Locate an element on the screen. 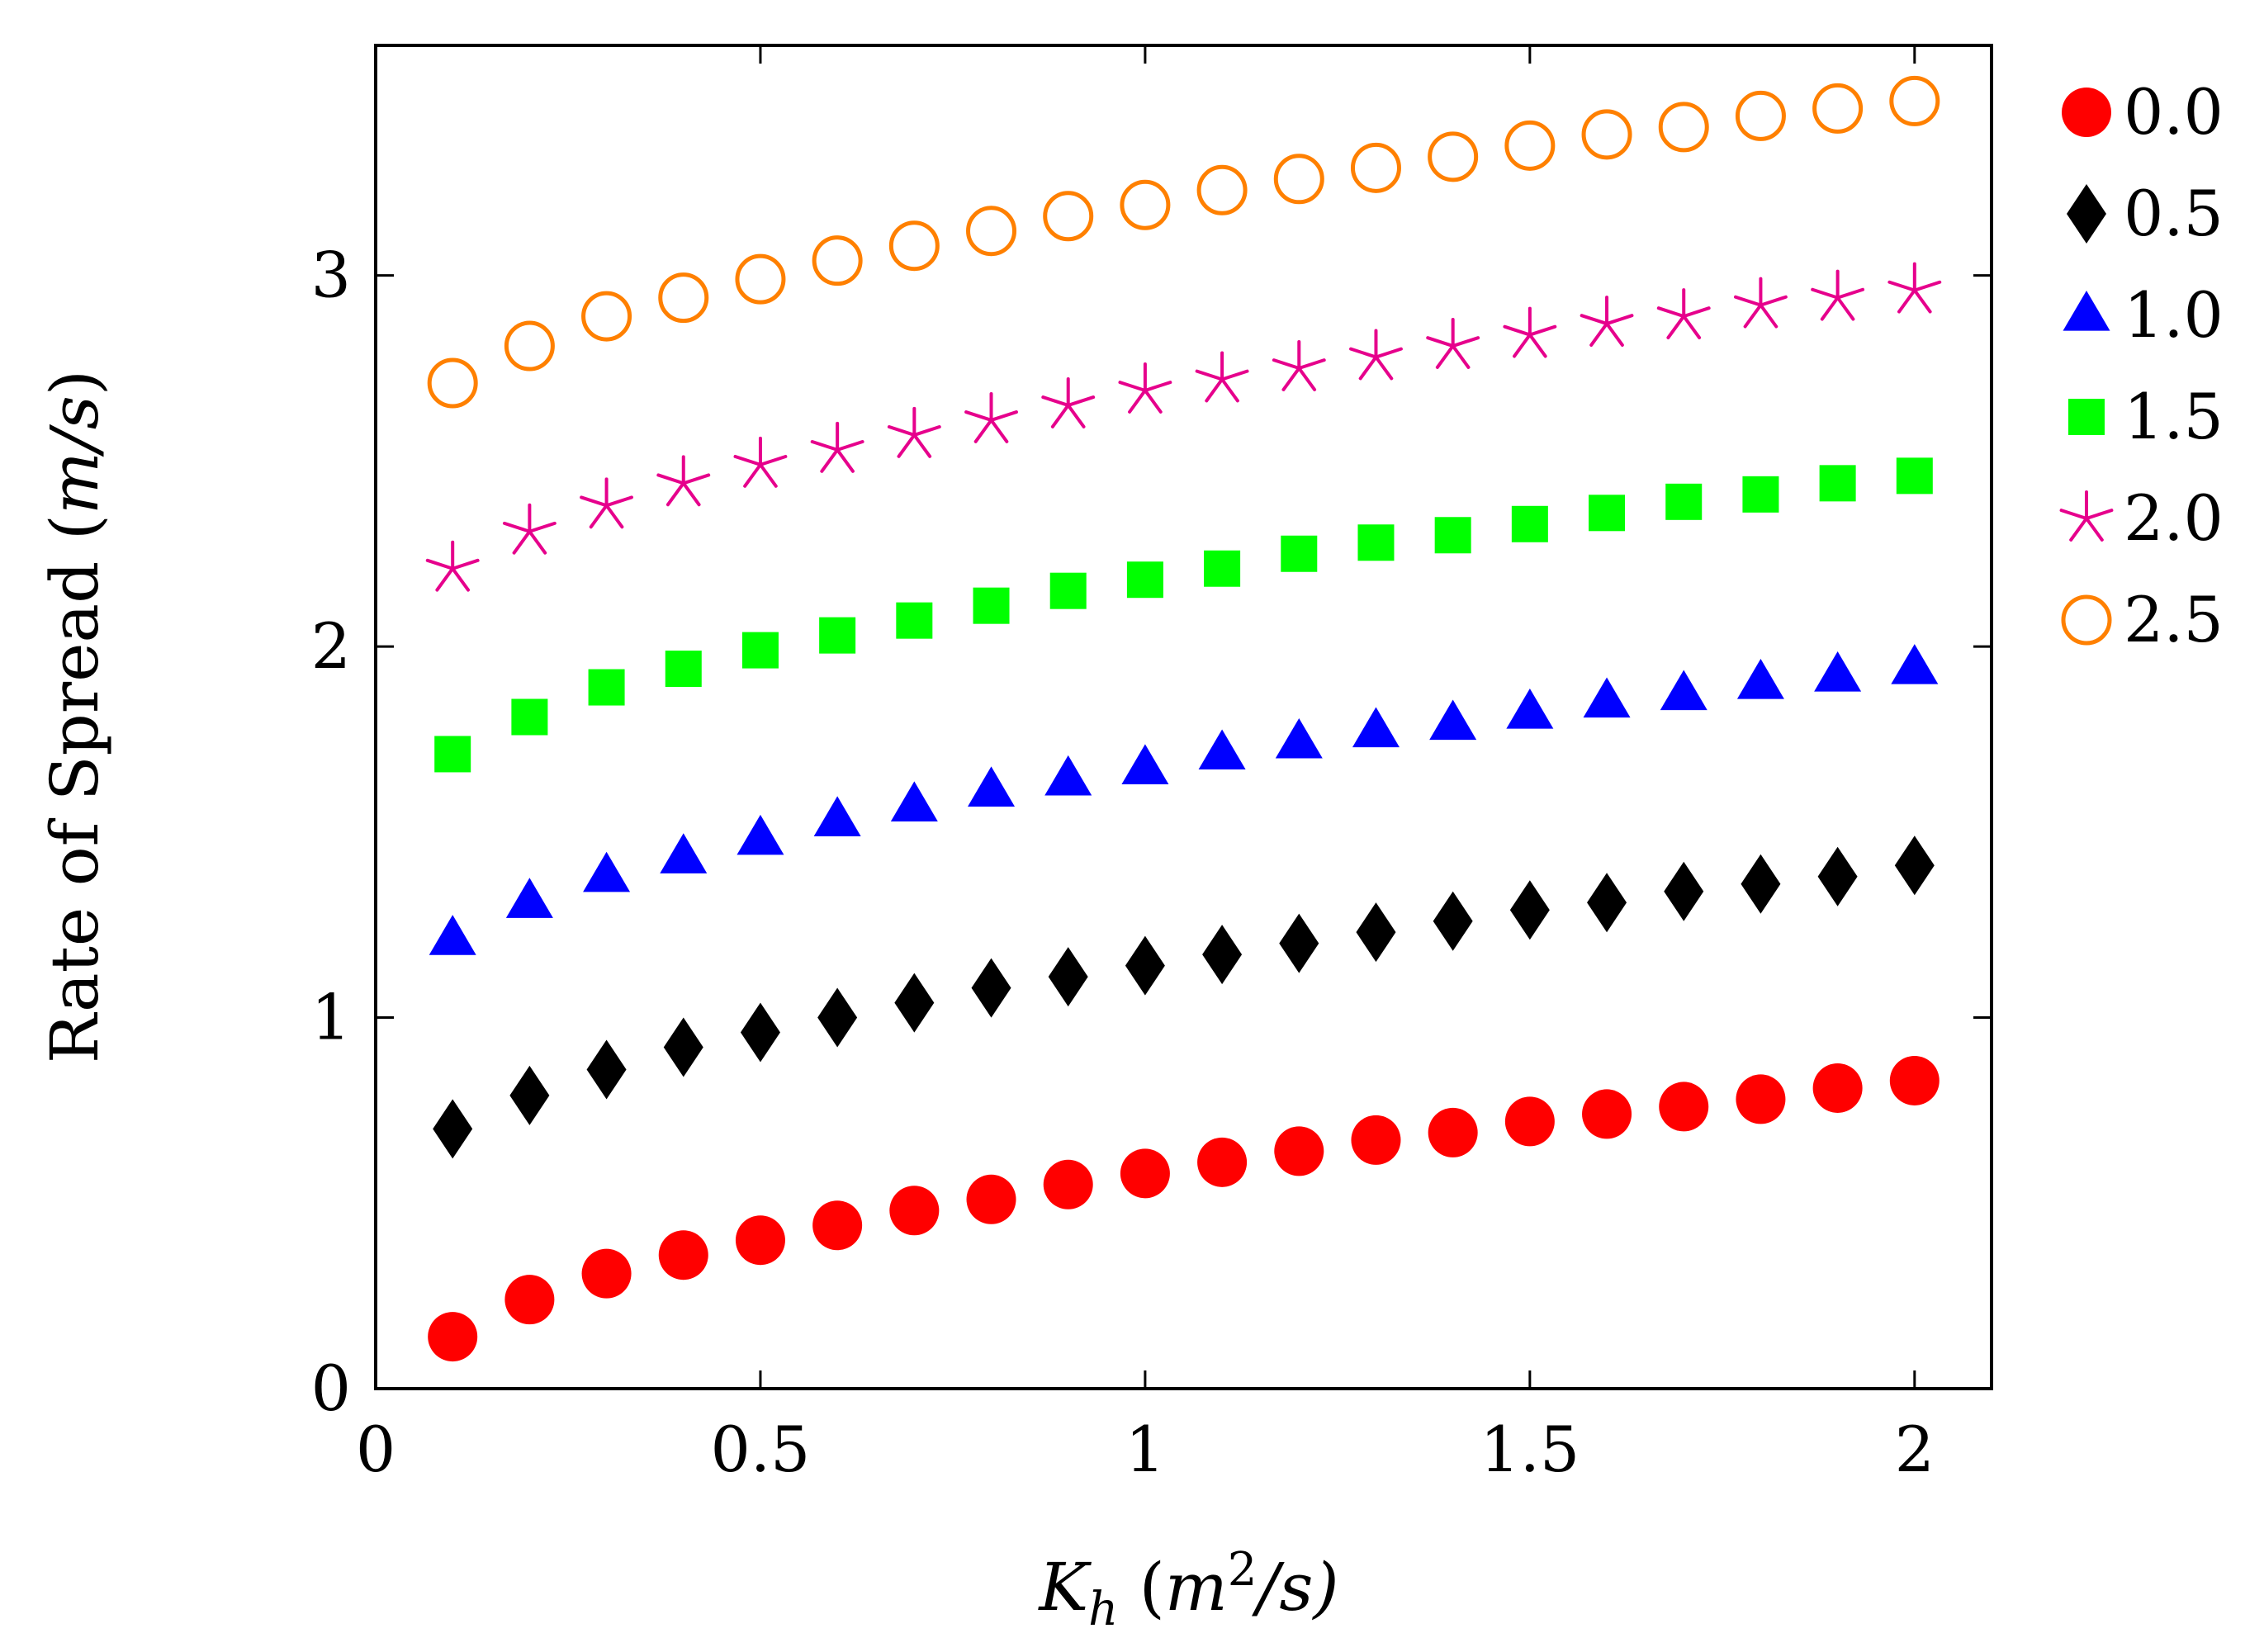 The height and width of the screenshot is (1652, 2264). x-axis-label-unit-var: m is located at coordinates (1196, 1588).